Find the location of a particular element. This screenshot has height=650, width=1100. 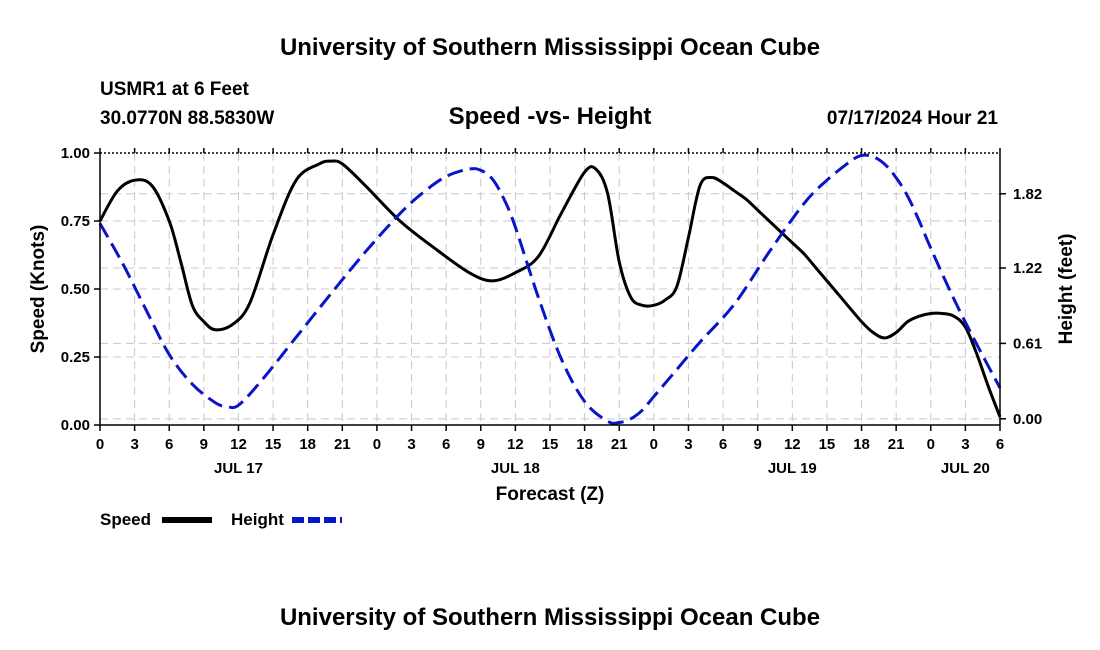

y2-axis-label: Height (feet) is located at coordinates (1066, 289).